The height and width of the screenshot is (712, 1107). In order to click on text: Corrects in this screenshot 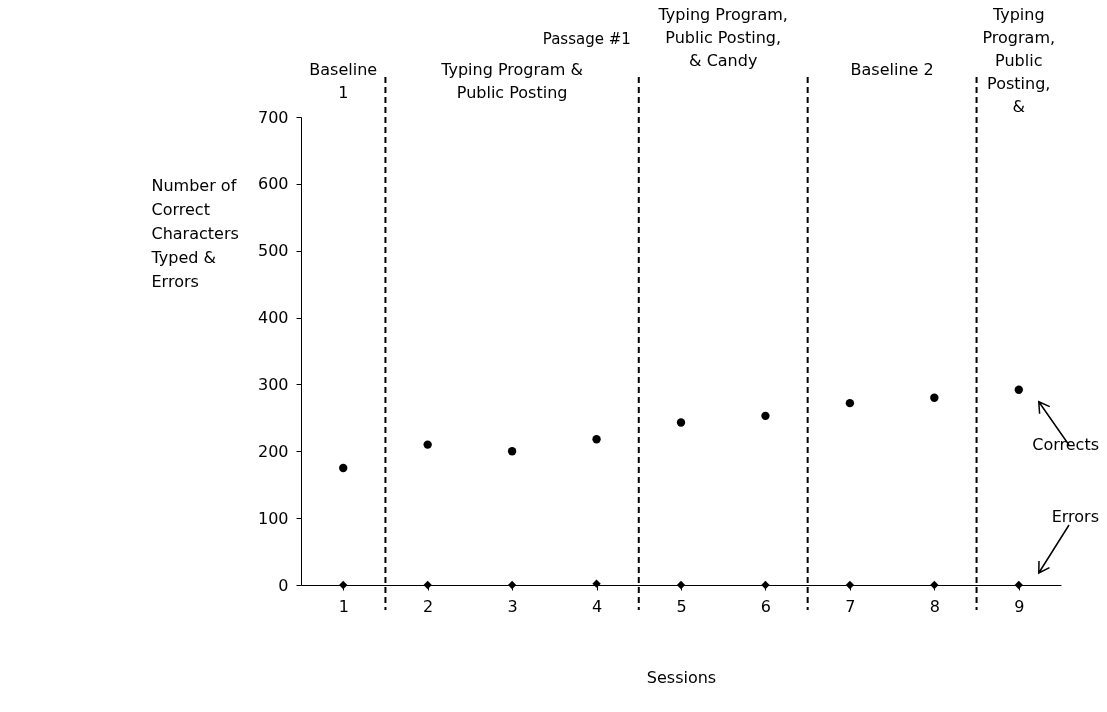, I will do `click(1065, 444)`.